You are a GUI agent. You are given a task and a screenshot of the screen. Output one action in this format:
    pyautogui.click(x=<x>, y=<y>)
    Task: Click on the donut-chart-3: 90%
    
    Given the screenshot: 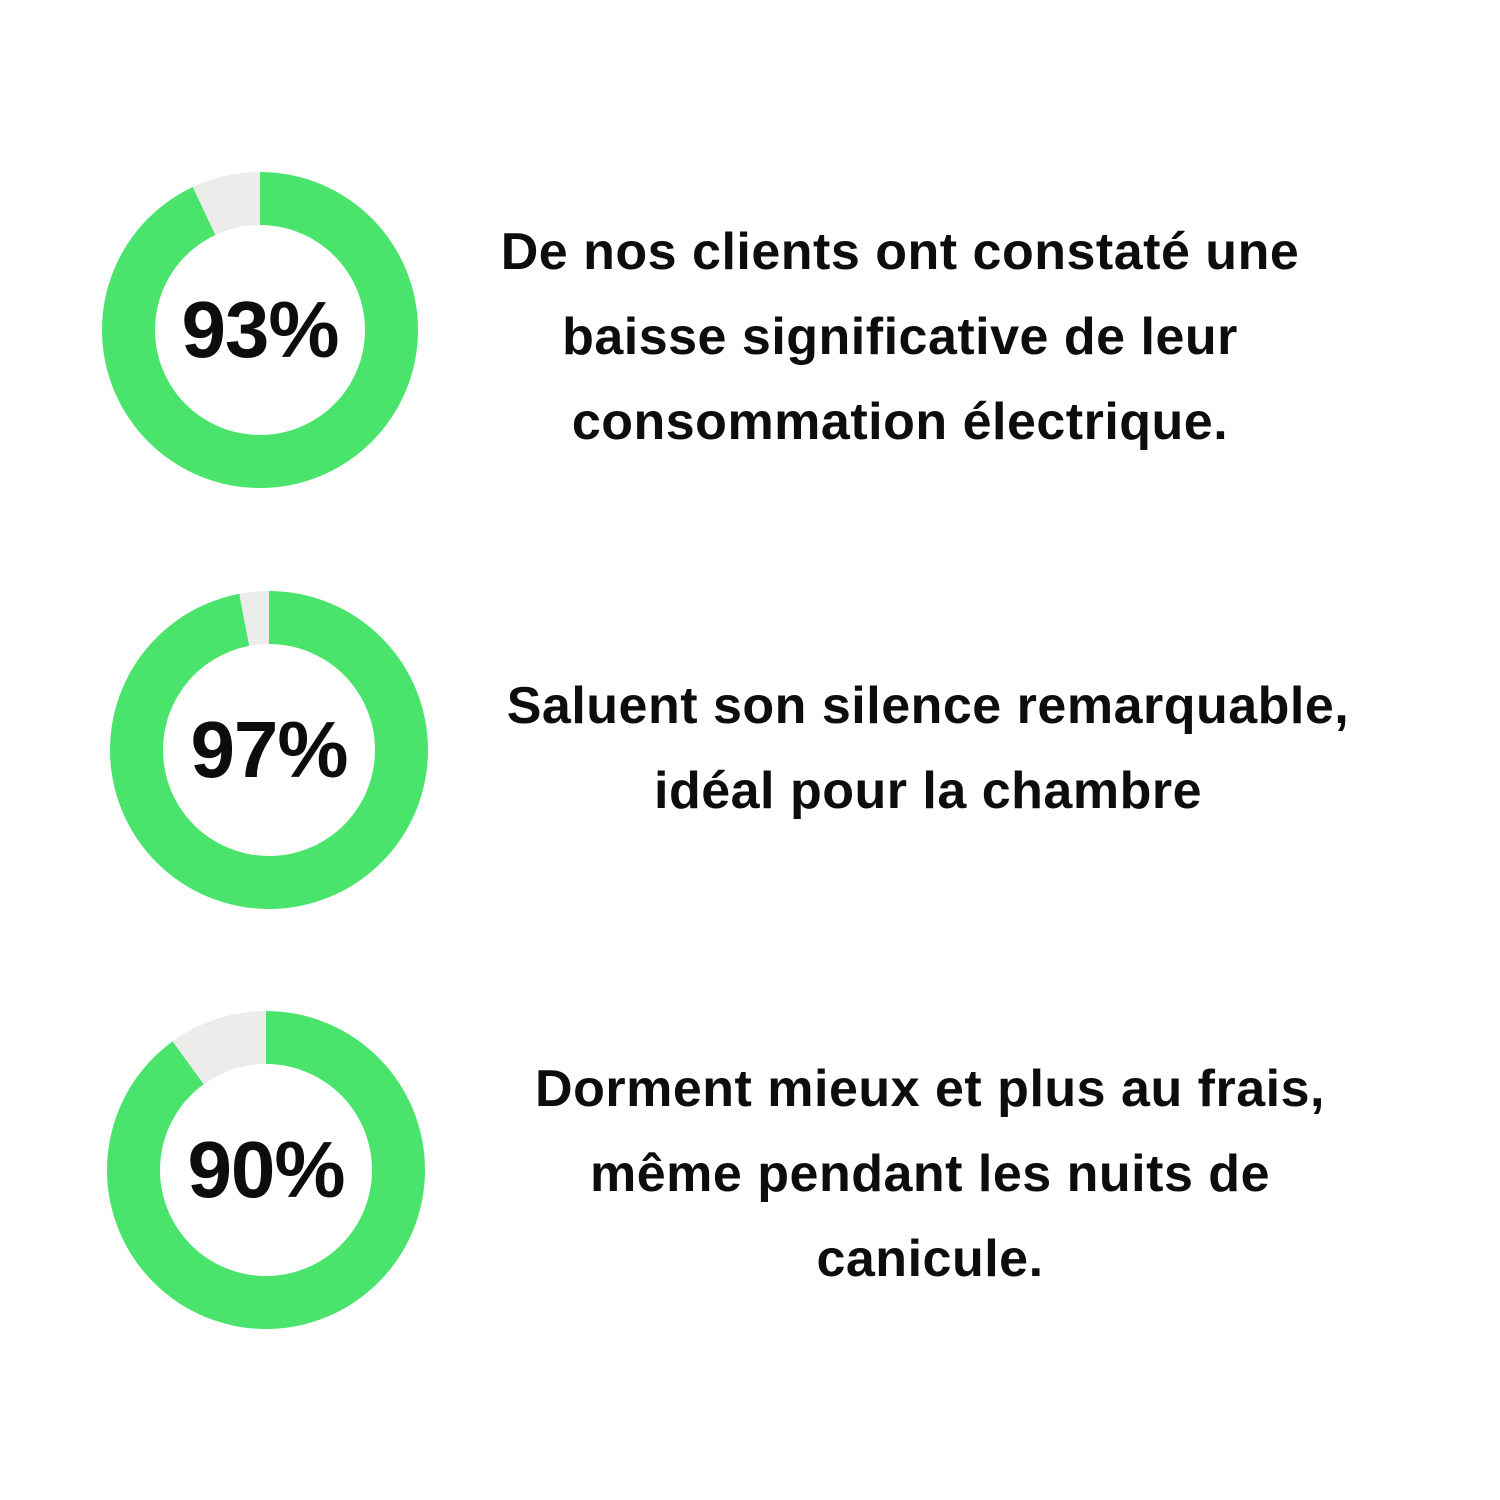 What is the action you would take?
    pyautogui.click(x=266, y=1170)
    